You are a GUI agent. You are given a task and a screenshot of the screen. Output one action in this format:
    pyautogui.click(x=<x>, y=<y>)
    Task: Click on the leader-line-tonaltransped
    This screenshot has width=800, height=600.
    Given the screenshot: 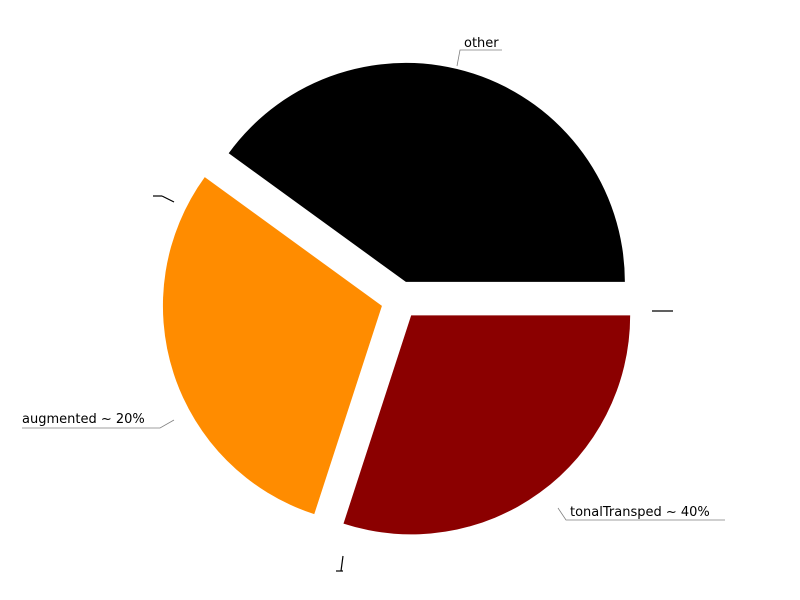 What is the action you would take?
    pyautogui.click(x=641, y=514)
    